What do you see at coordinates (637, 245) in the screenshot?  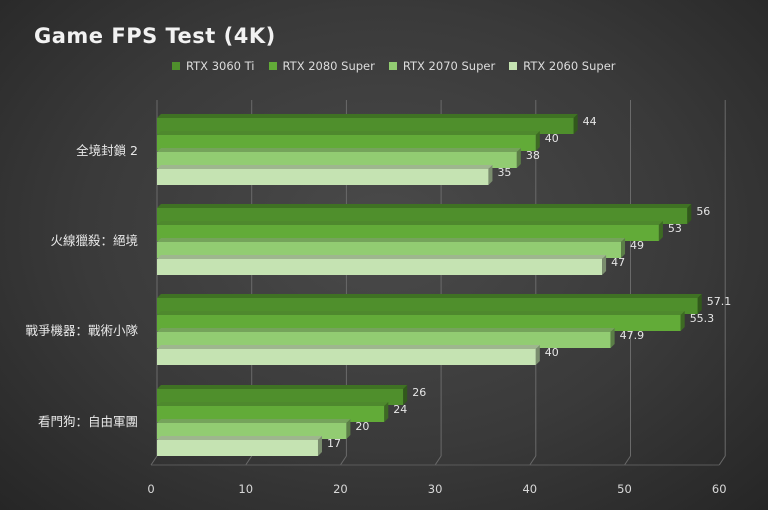 I see `data-label-2-1: 49` at bounding box center [637, 245].